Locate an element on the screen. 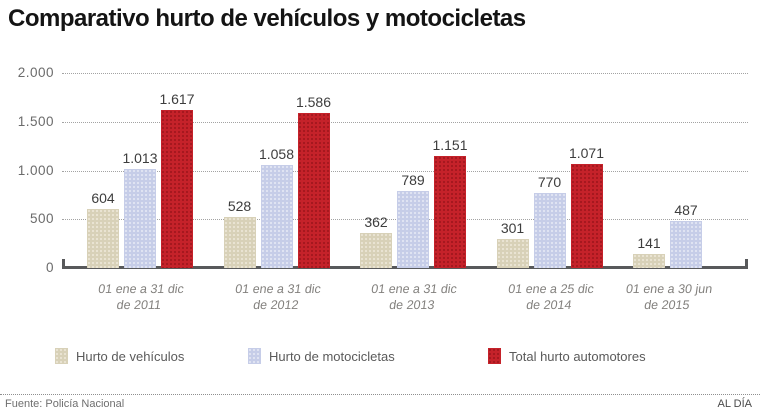 This screenshot has height=419, width=760. x-category-label: 01 ene a 31 dic de 2012 is located at coordinates (277, 297).